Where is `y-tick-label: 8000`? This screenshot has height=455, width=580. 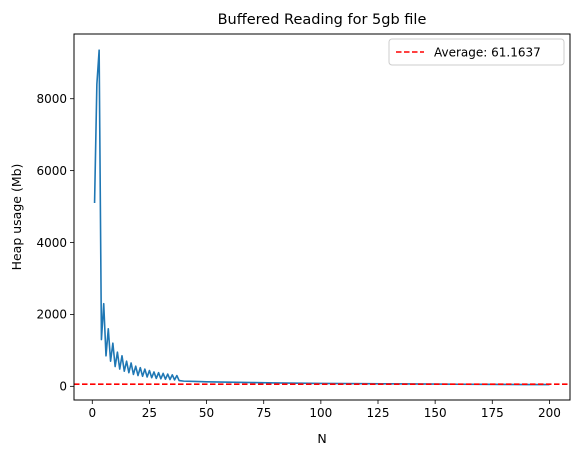 y-tick-label: 8000 is located at coordinates (51, 99).